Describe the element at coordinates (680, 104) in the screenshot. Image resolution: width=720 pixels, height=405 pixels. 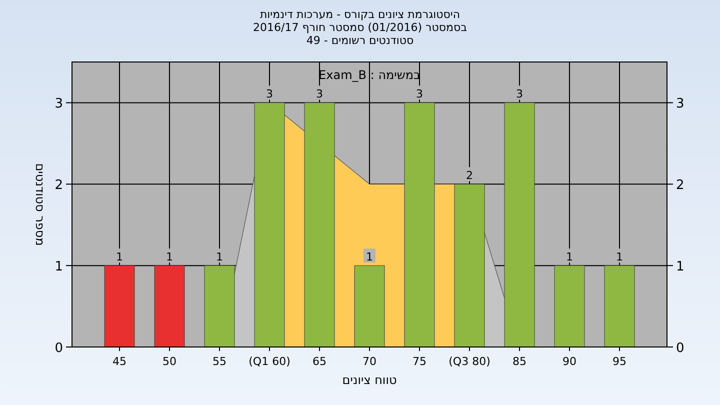
I see `y2-tick-label: 3` at that location.